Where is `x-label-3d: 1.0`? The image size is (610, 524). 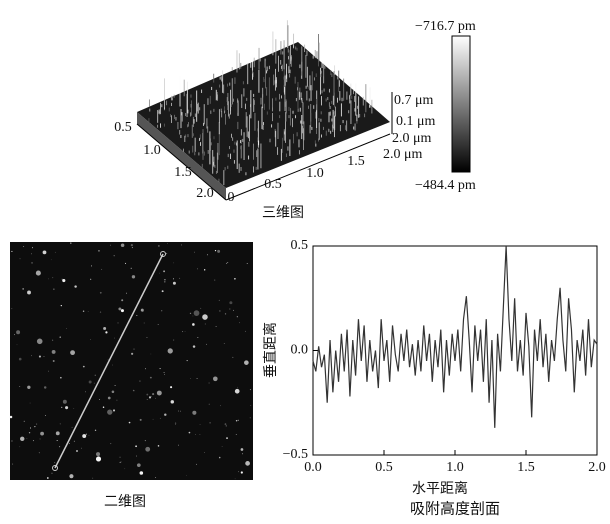 x-label-3d: 1.0 is located at coordinates (315, 173).